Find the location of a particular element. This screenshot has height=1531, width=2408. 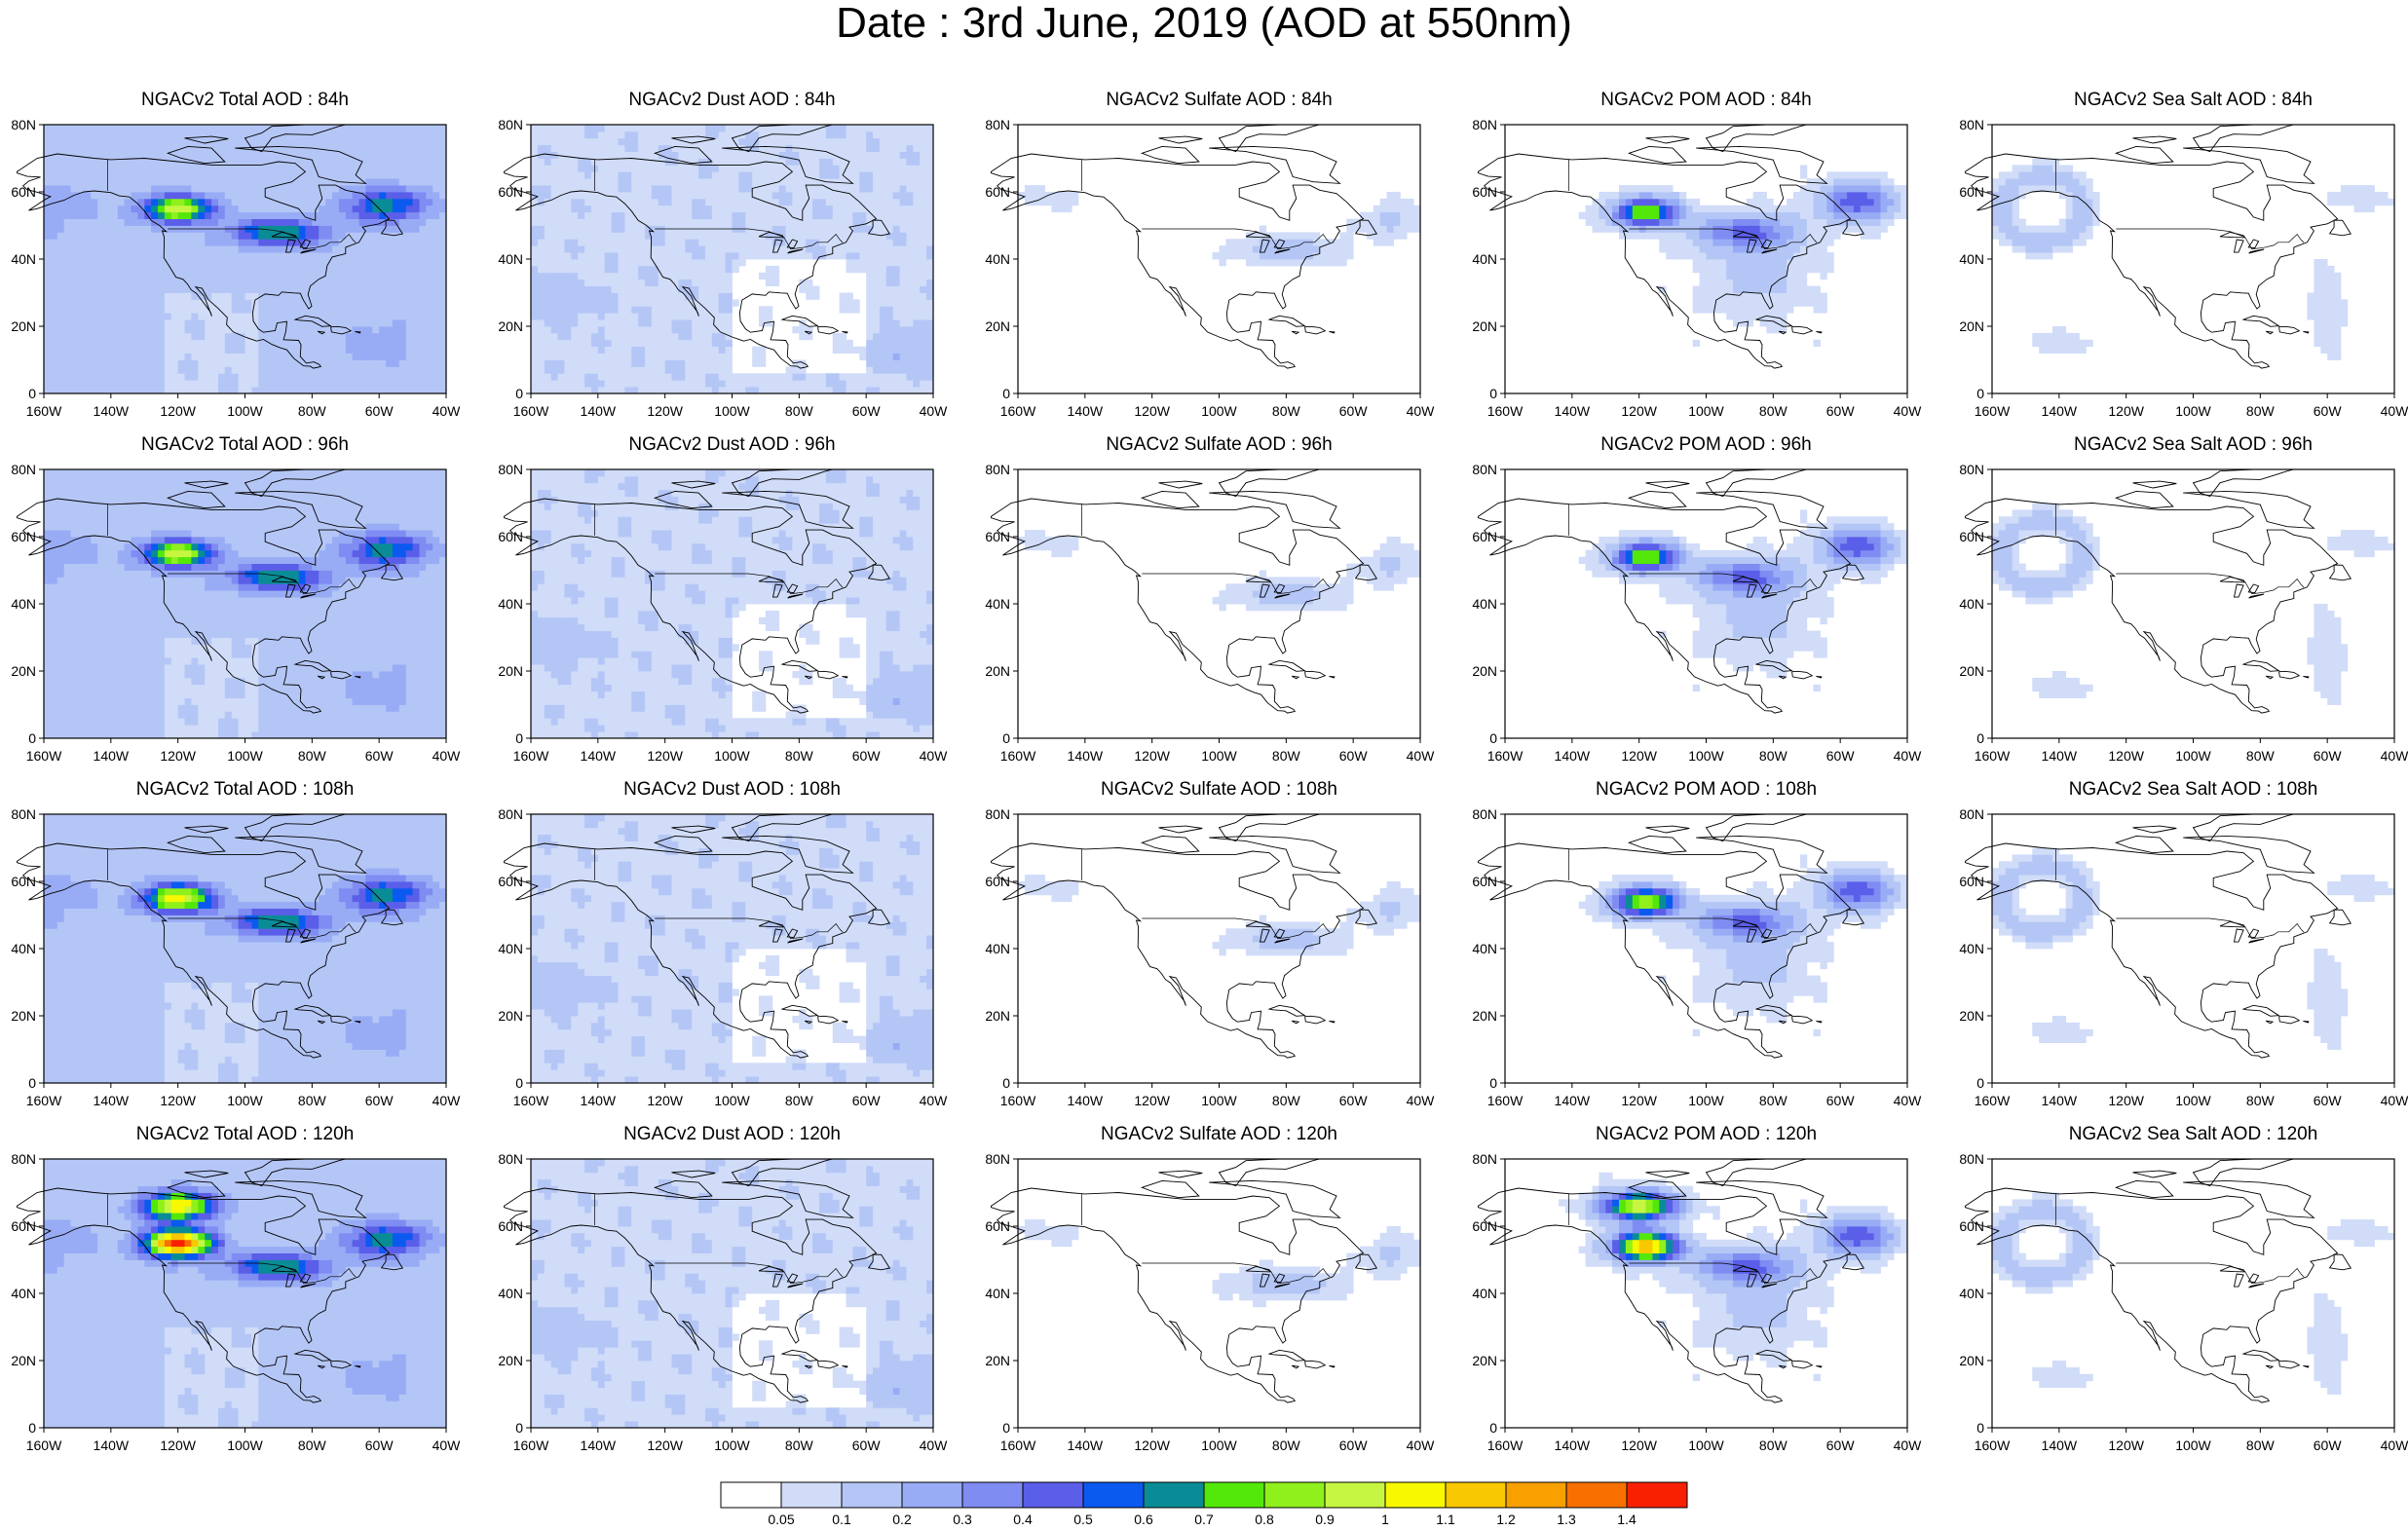

lake-outline is located at coordinates (777, 246).